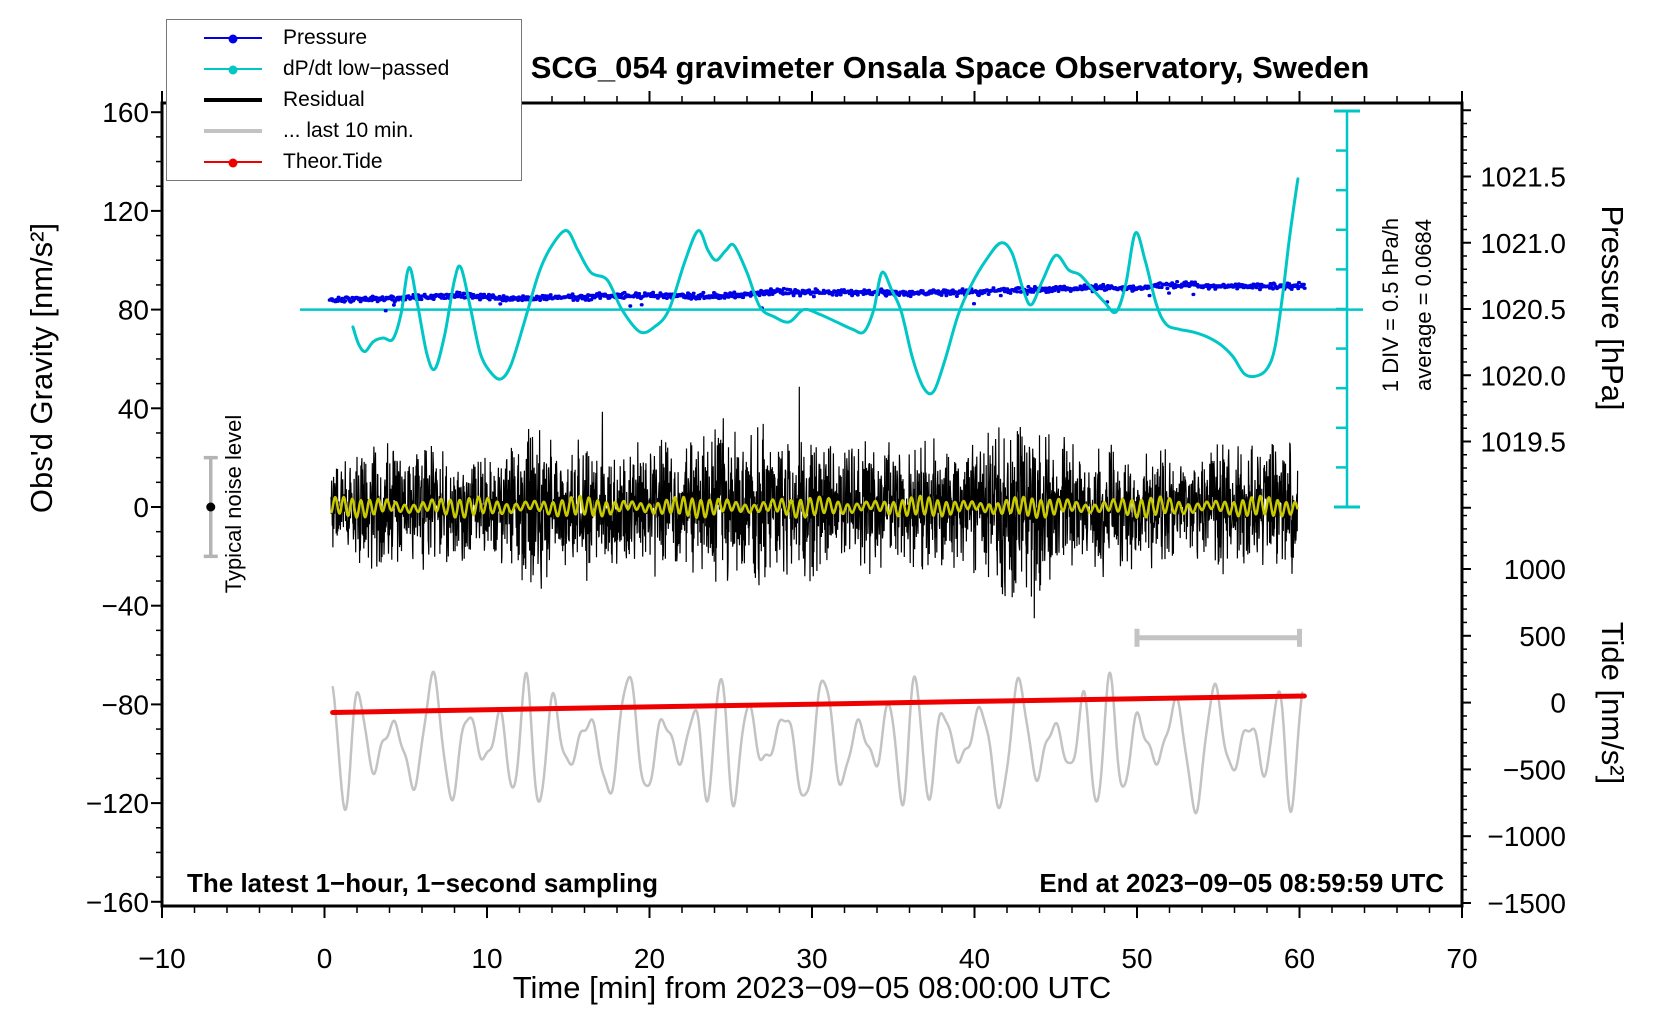  I want to click on legend-item-pressure: Pressure, so click(344, 38).